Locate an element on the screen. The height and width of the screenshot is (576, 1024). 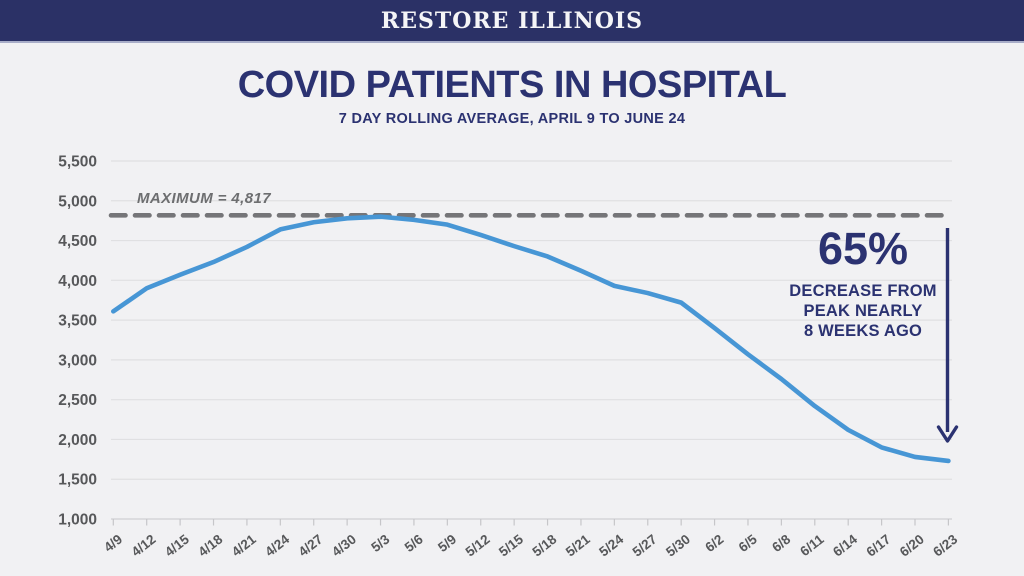
x-tick-label: 4/12 is located at coordinates (144, 546).